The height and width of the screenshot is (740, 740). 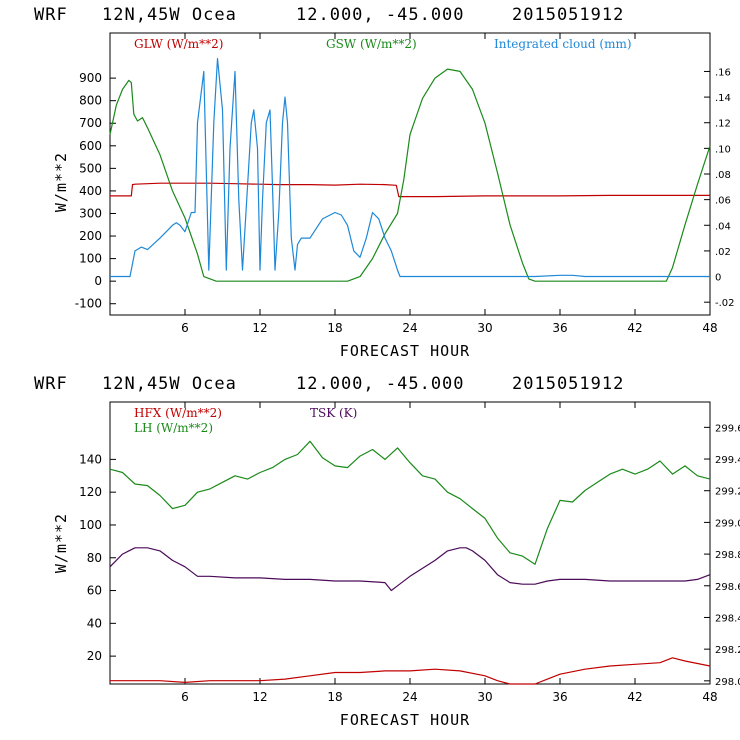 What do you see at coordinates (94, 558) in the screenshot?
I see `y-tick-label: 80` at bounding box center [94, 558].